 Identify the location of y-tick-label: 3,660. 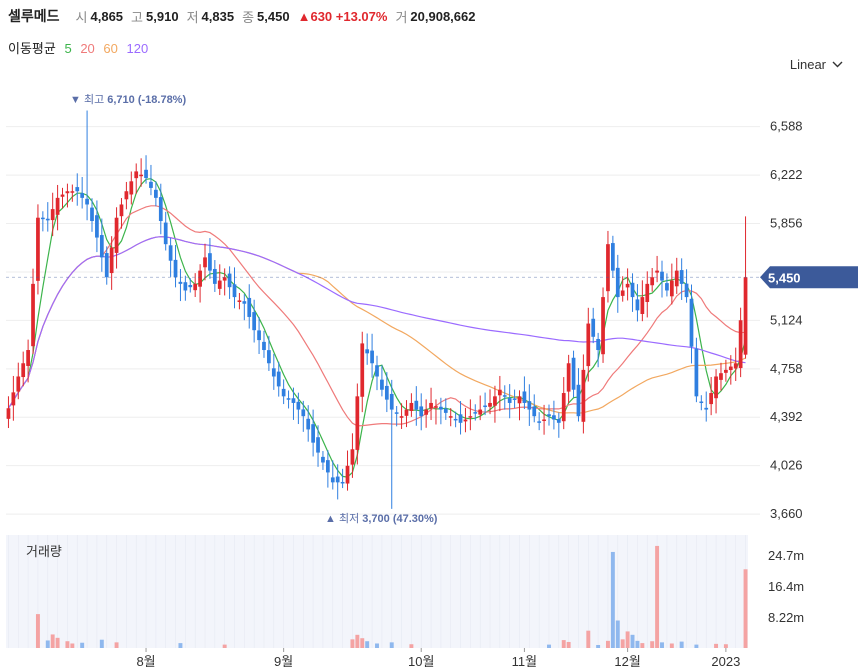
(786, 513).